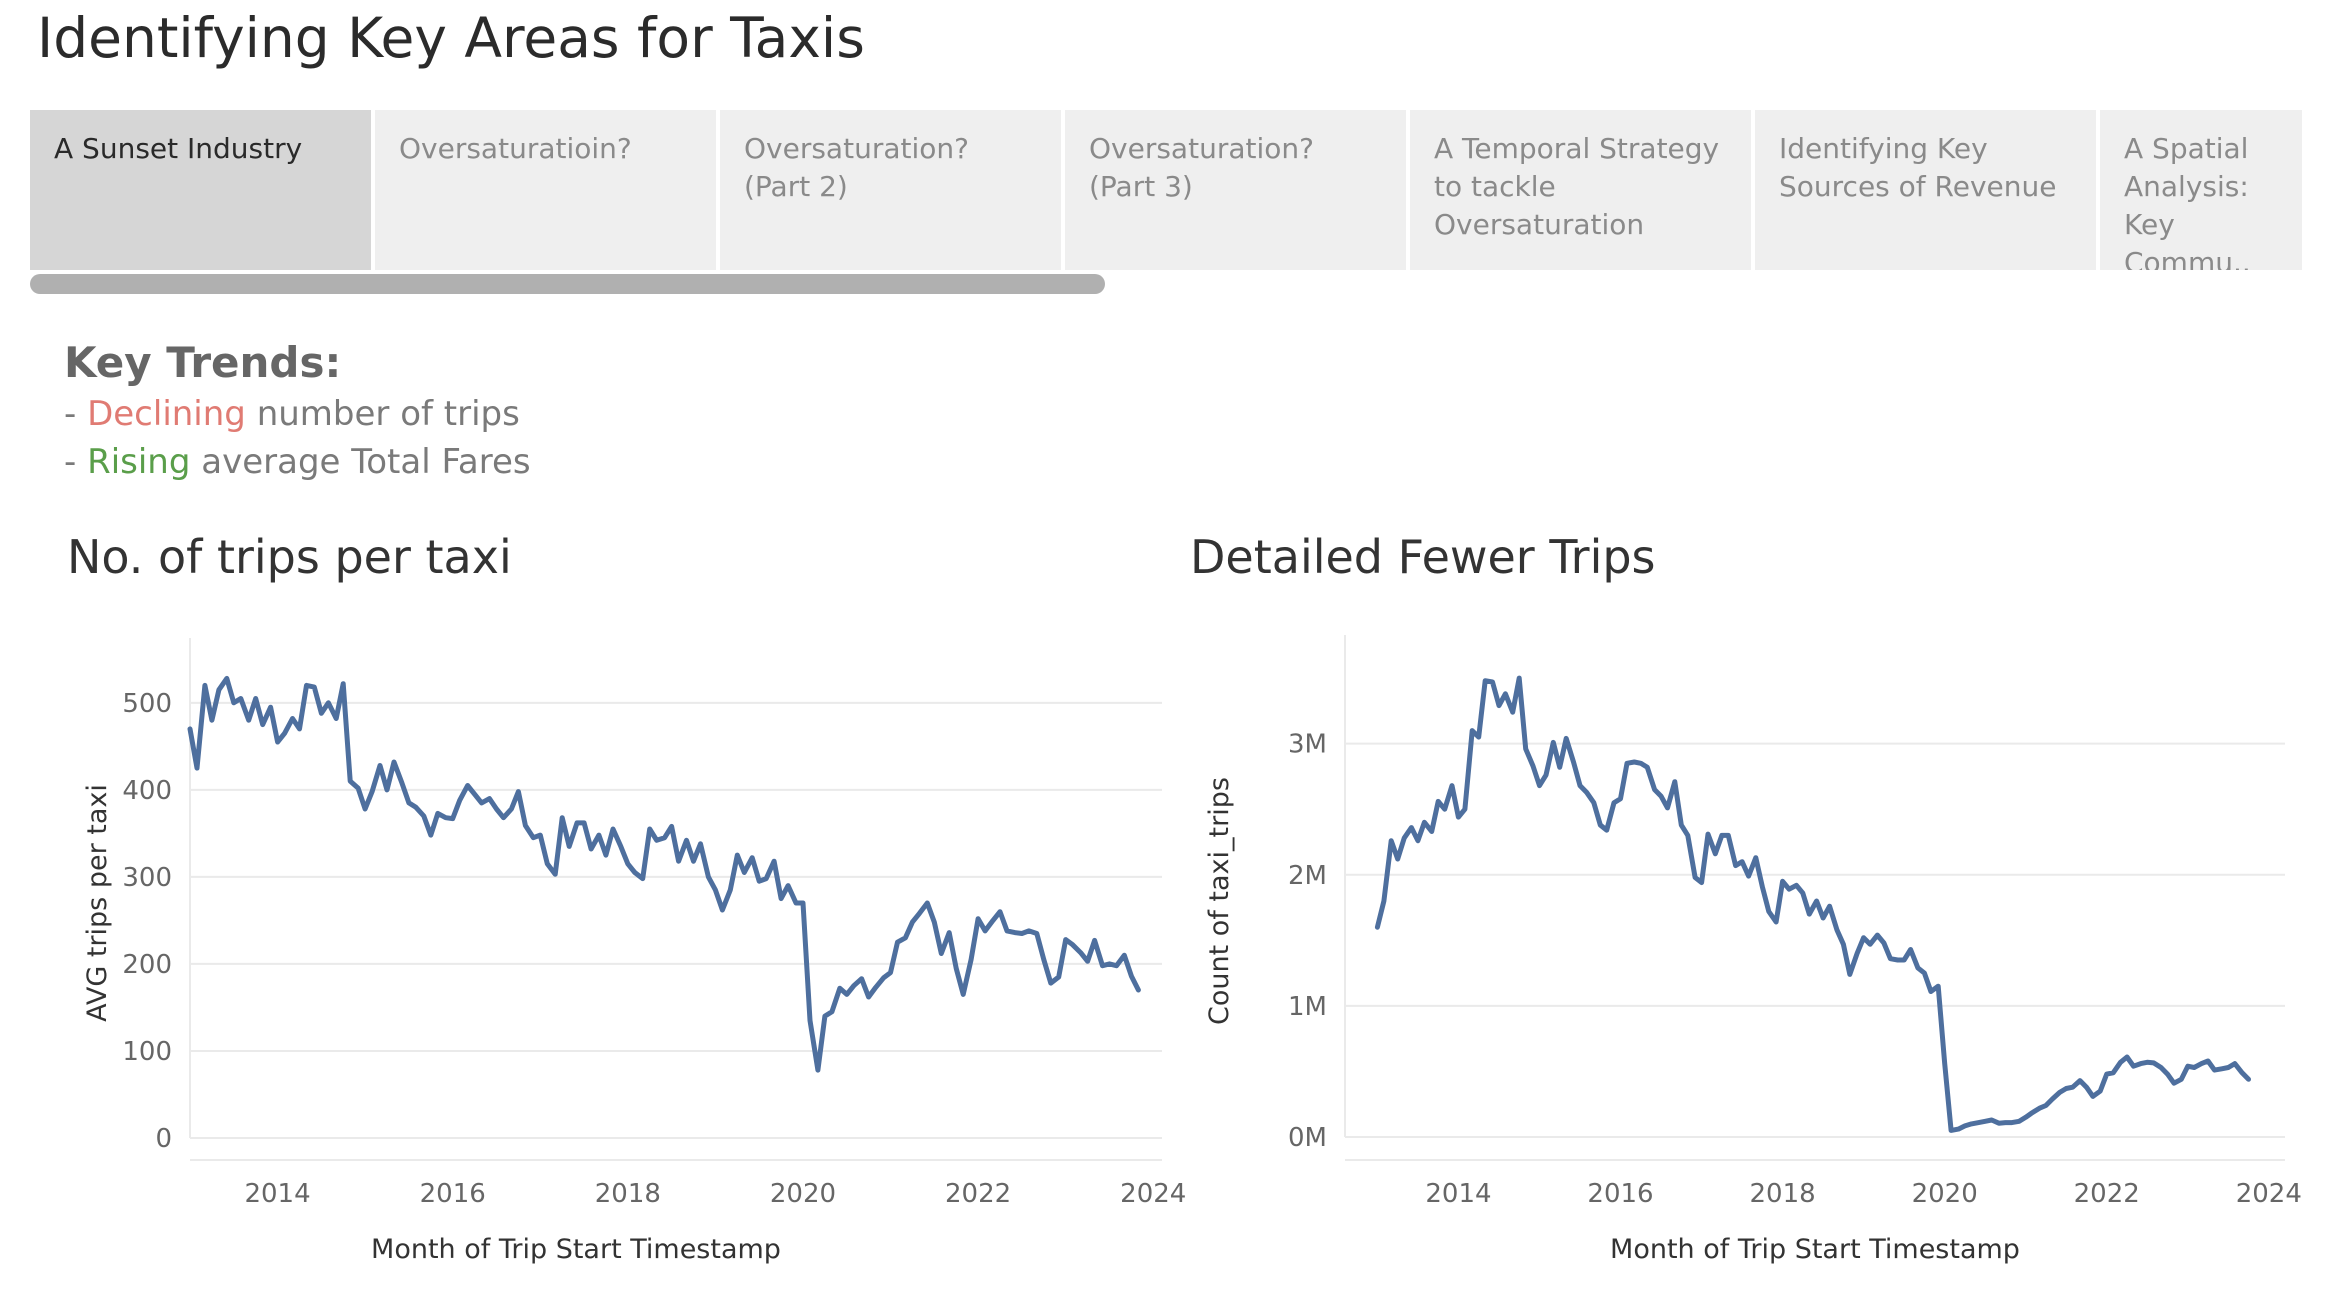 This screenshot has height=1292, width=2340. Describe the element at coordinates (76, 462) in the screenshot. I see `trend-rising-prefix: -` at that location.